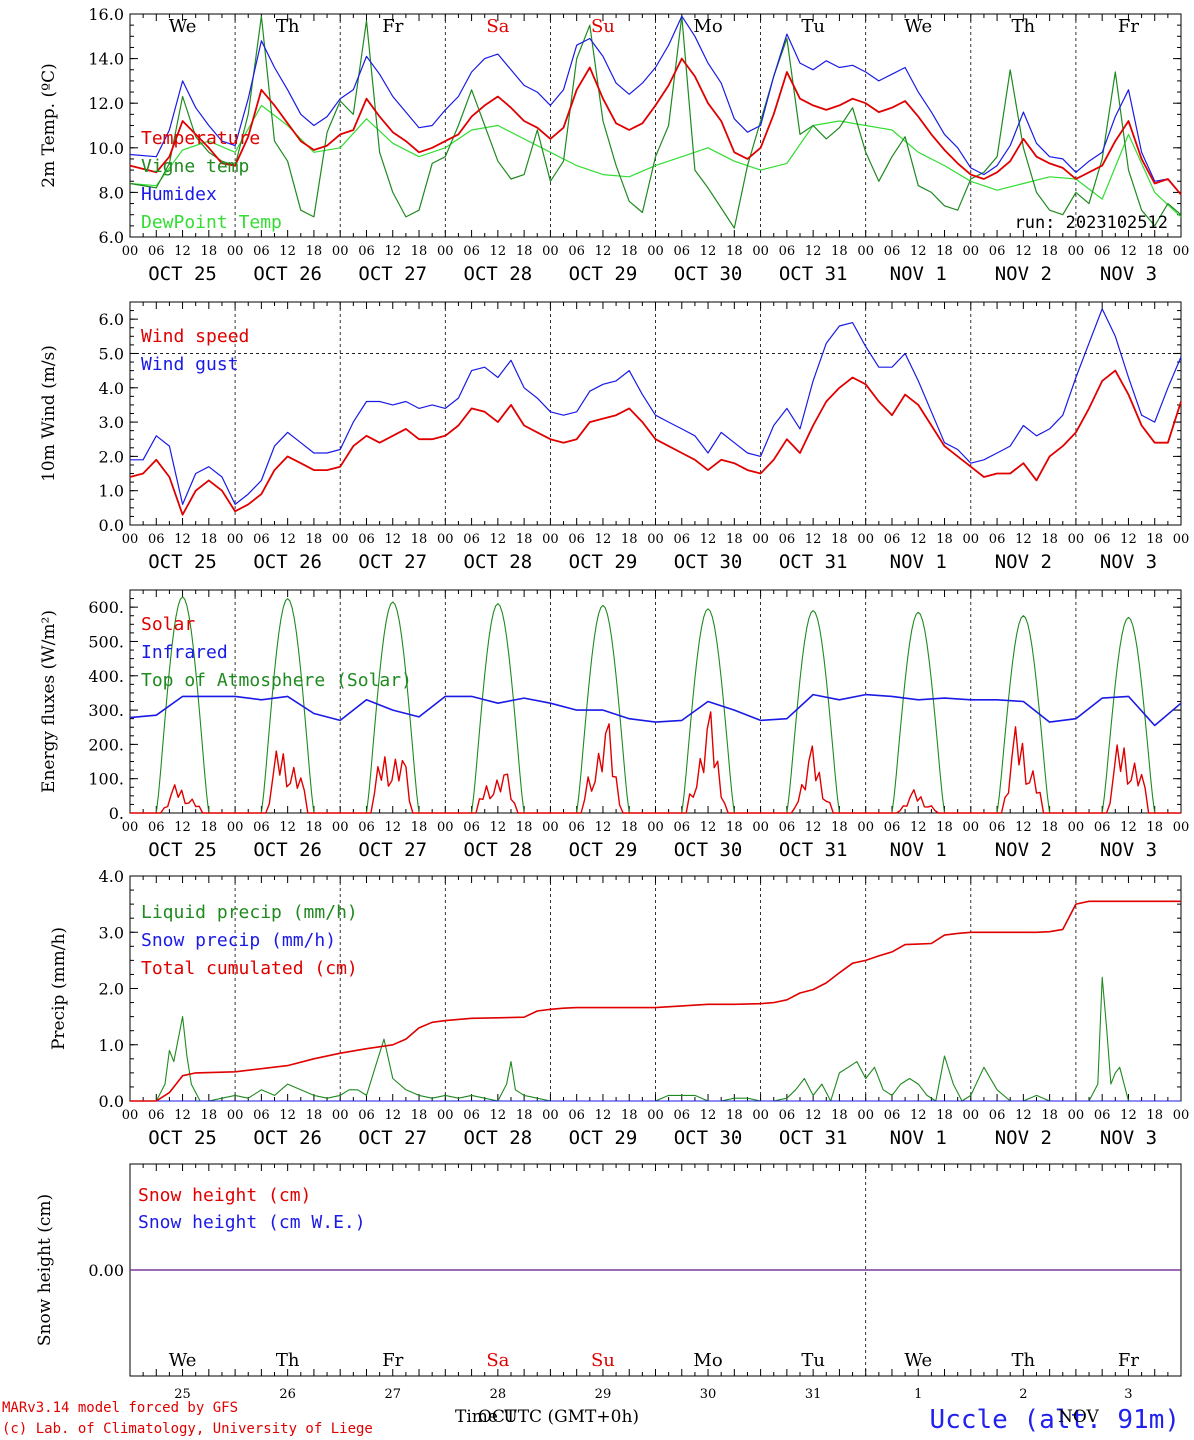 Image resolution: width=1194 pixels, height=1440 pixels. Describe the element at coordinates (1128, 1394) in the screenshot. I see `day-number: 3` at that location.